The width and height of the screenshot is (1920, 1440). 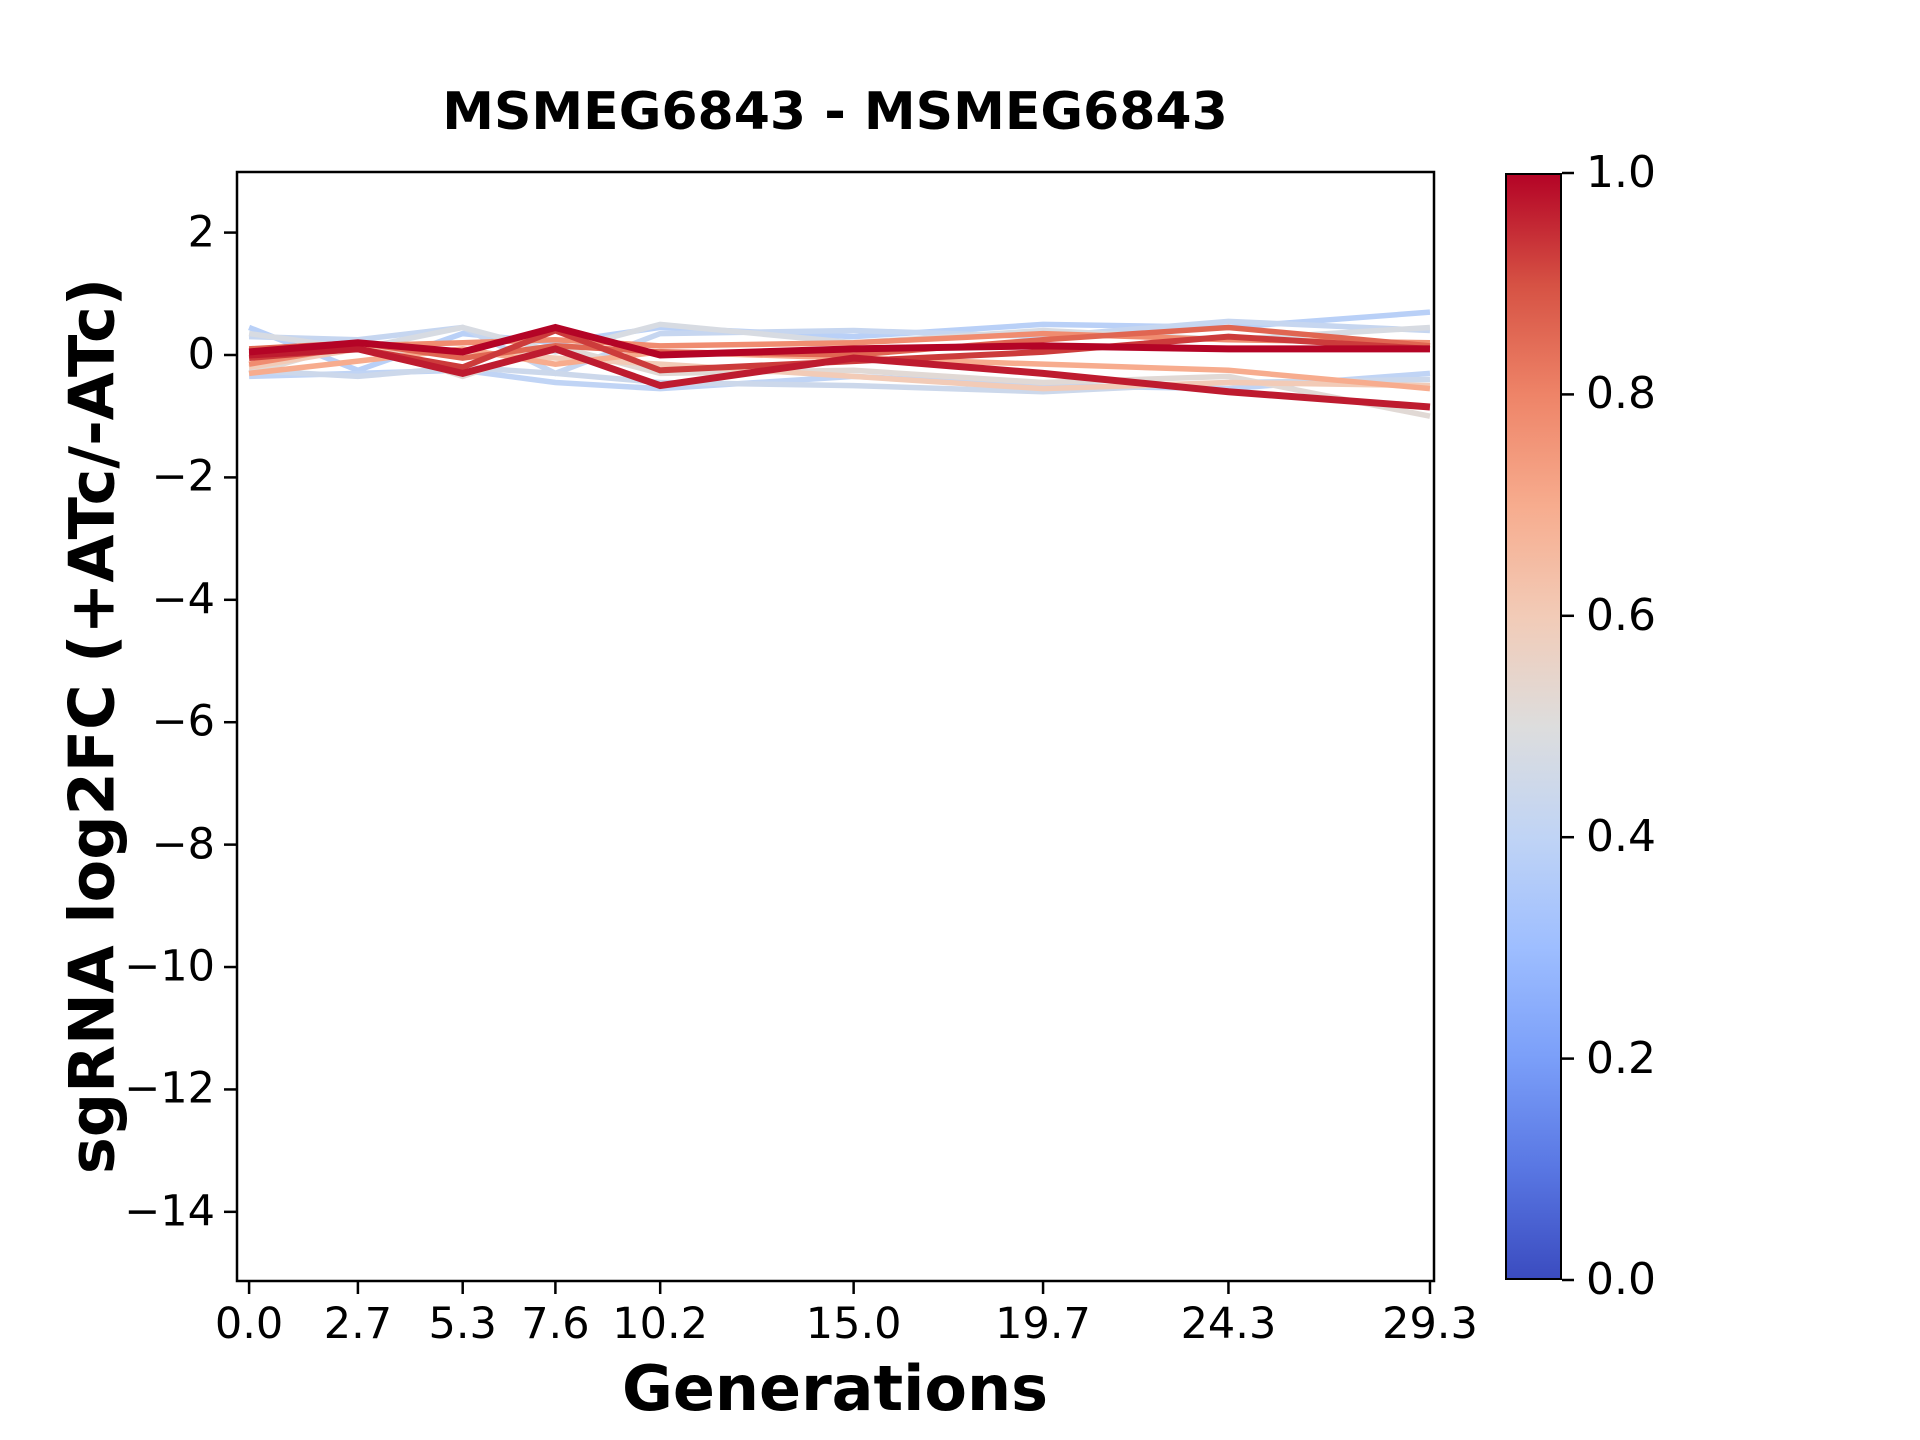 What do you see at coordinates (555, 1324) in the screenshot?
I see `x-tick-label: 7.6` at bounding box center [555, 1324].